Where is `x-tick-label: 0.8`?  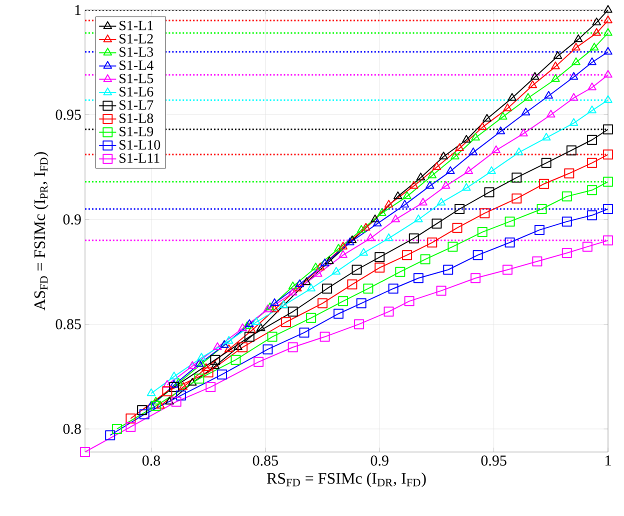
x-tick-label: 0.8 is located at coordinates (151, 461).